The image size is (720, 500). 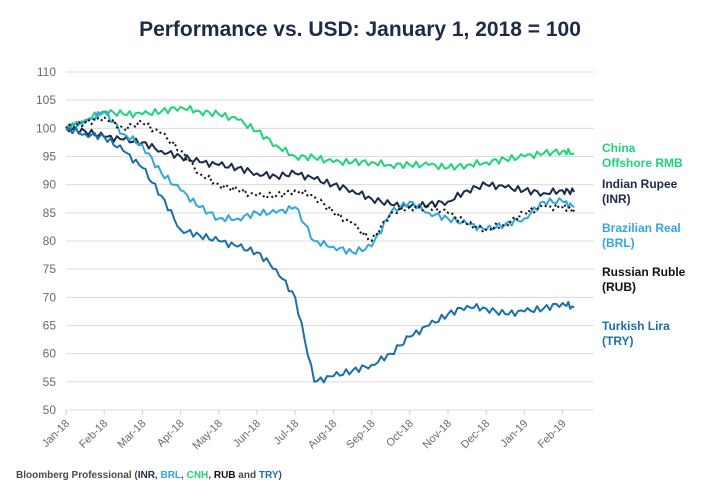 I want to click on y-tick-label: 50, so click(x=50, y=410).